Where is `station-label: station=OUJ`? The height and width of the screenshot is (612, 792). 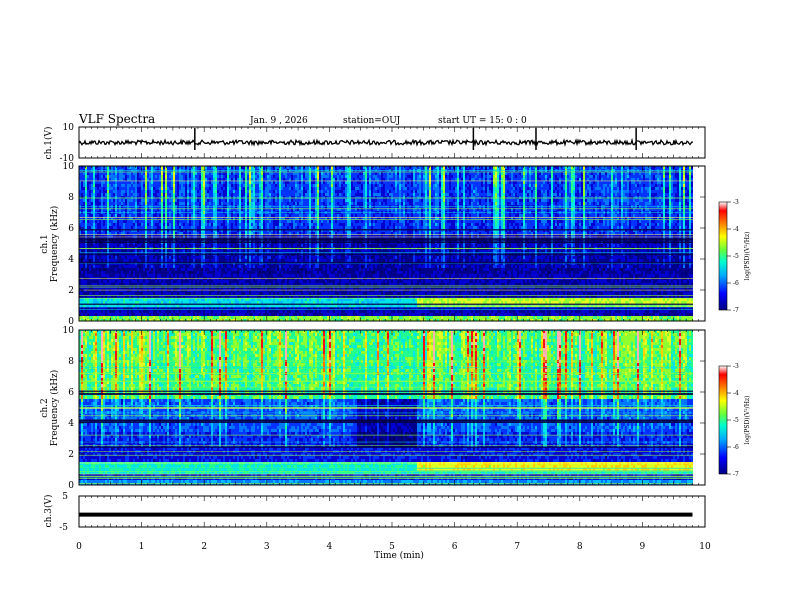 station-label: station=OUJ is located at coordinates (372, 121).